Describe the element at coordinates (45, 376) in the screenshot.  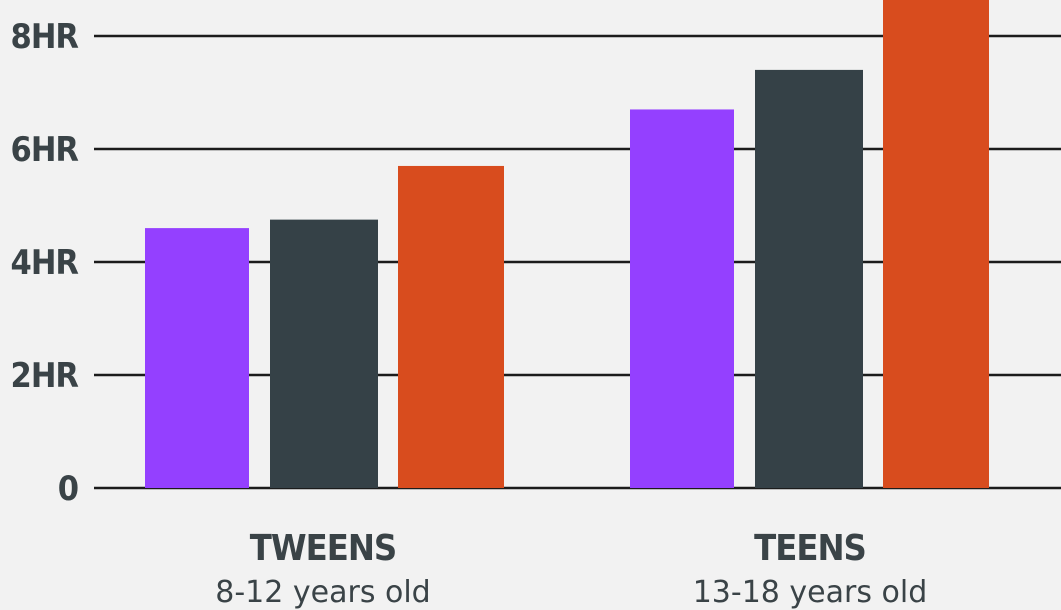
I see `y-tick-label: 2HR` at that location.